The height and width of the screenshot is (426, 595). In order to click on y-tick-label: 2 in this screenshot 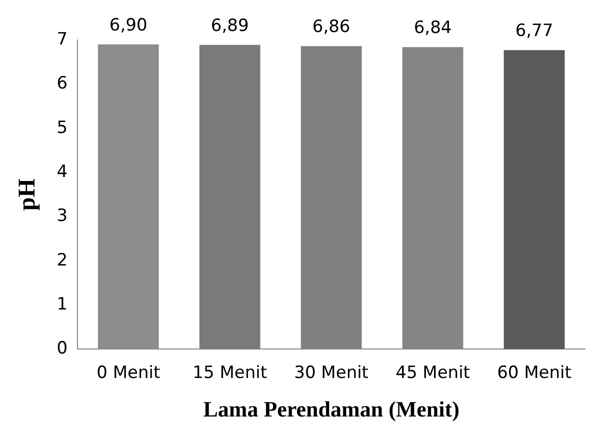, I will do `click(62, 260)`.